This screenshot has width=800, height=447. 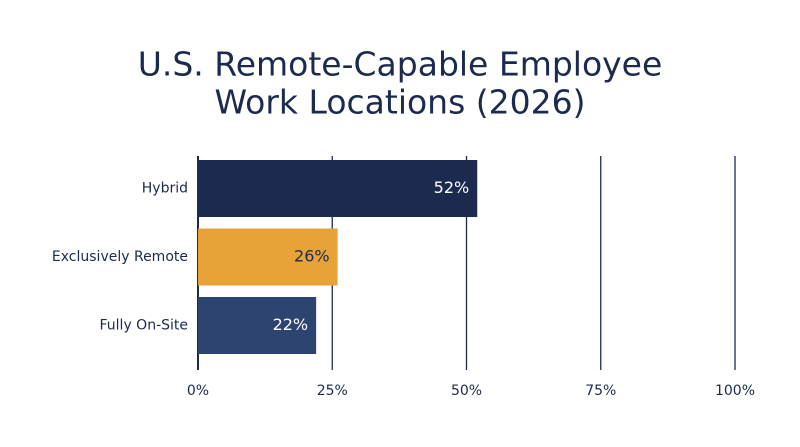 What do you see at coordinates (600, 391) in the screenshot?
I see `x-tick-label: 75%` at bounding box center [600, 391].